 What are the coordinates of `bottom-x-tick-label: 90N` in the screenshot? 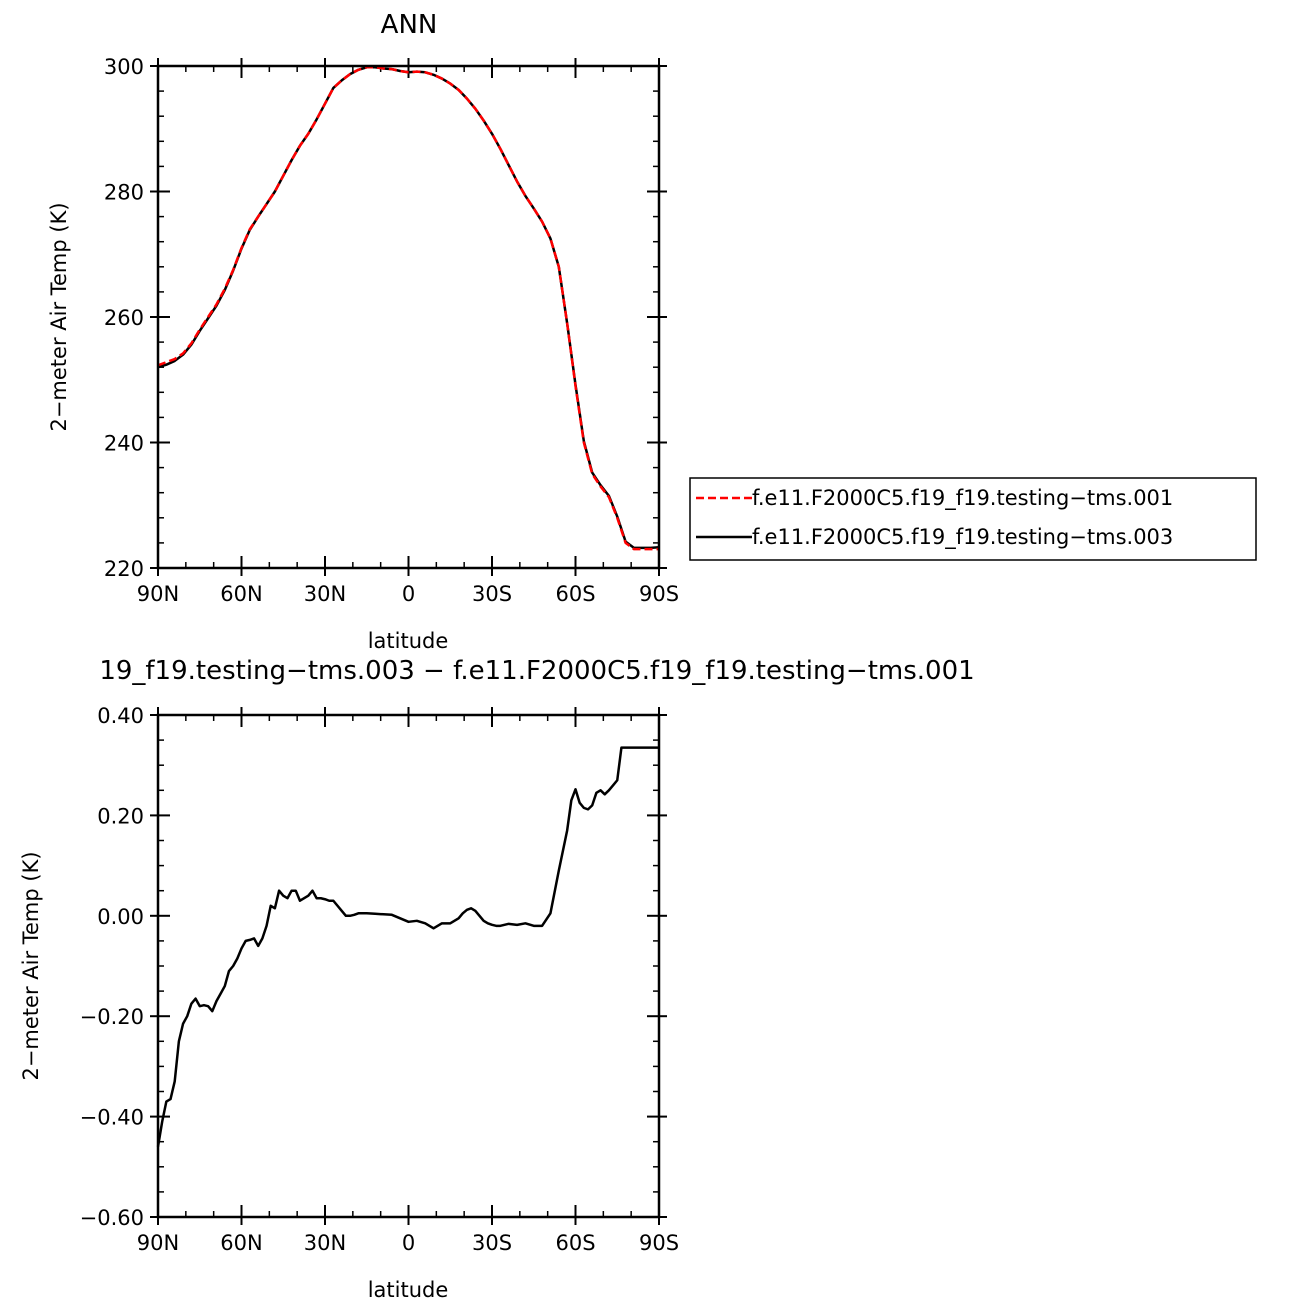 It's located at (158, 1243).